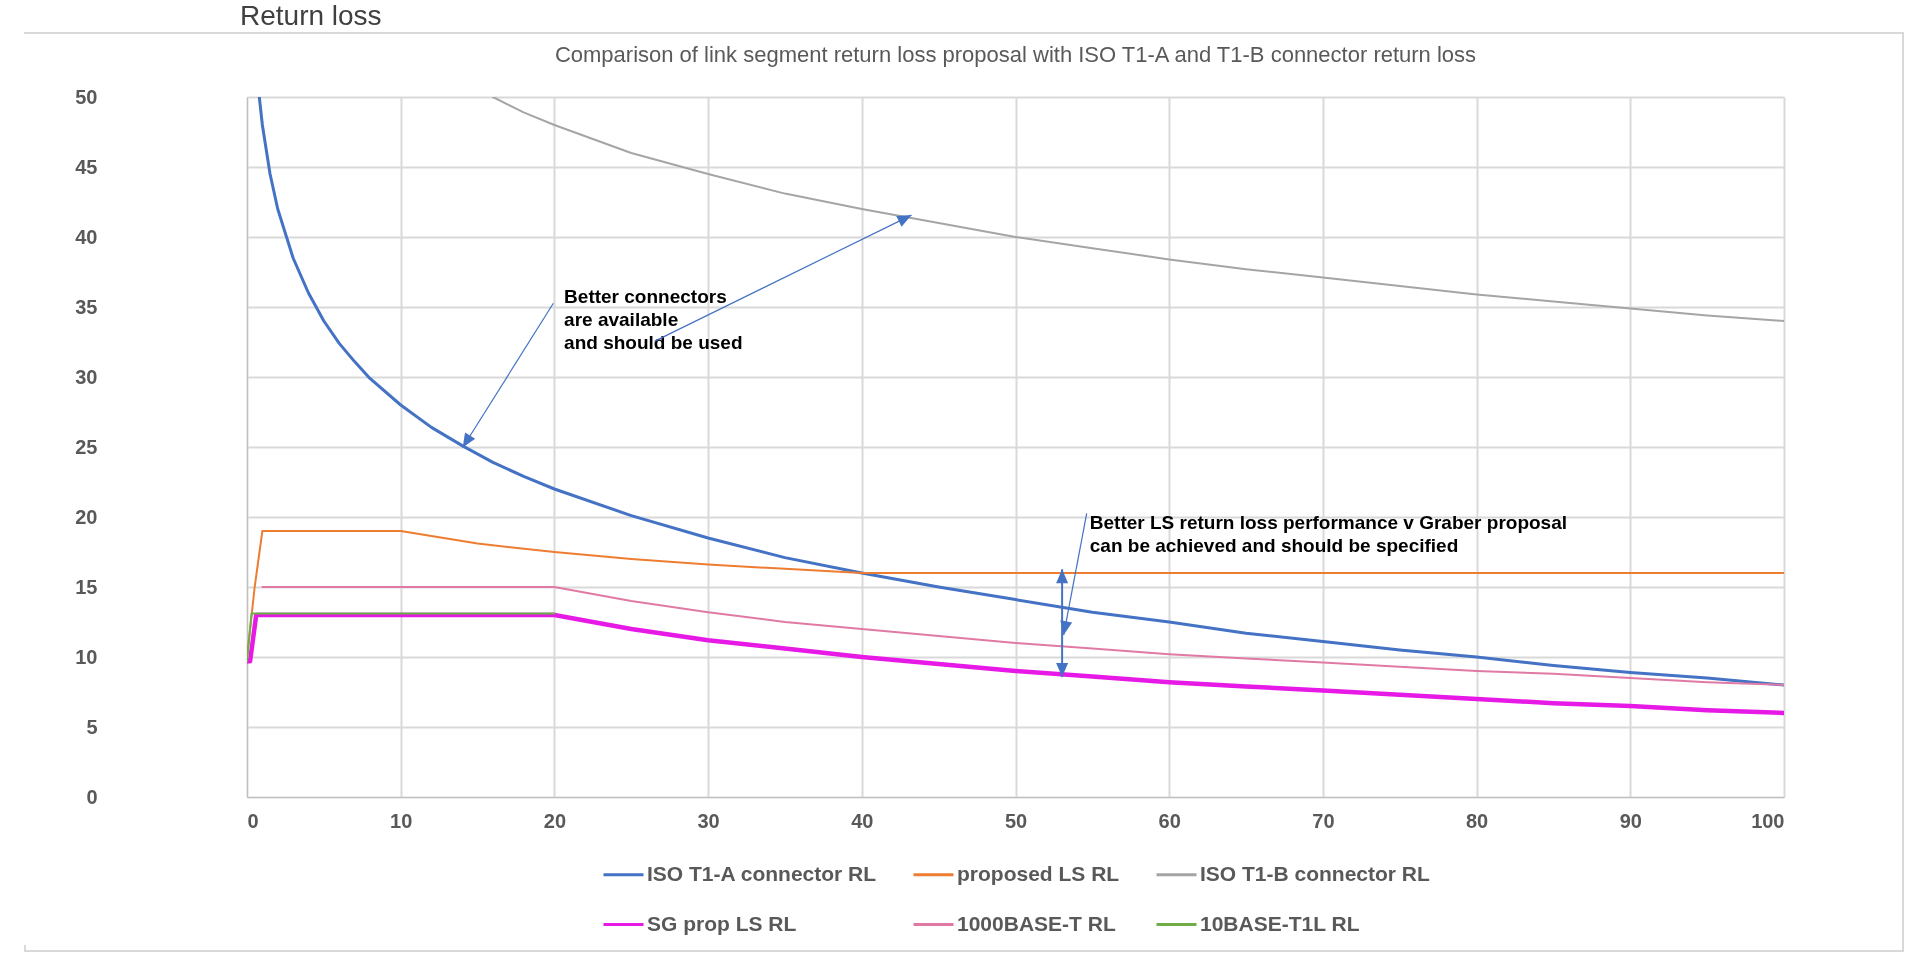  What do you see at coordinates (1015, 54) in the screenshot?
I see `chart-title: Comparison of link segment return loss proposal with ISO T1-A and T1-B connector return loss` at bounding box center [1015, 54].